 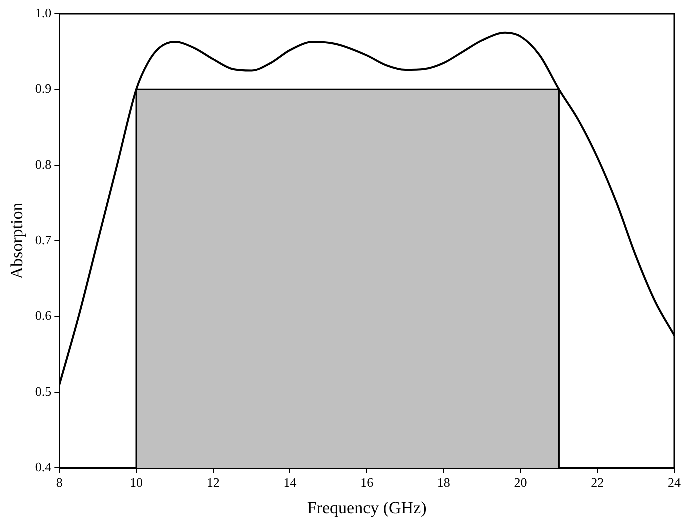 What do you see at coordinates (43, 12) in the screenshot?
I see `y-tick-label: 1.0` at bounding box center [43, 12].